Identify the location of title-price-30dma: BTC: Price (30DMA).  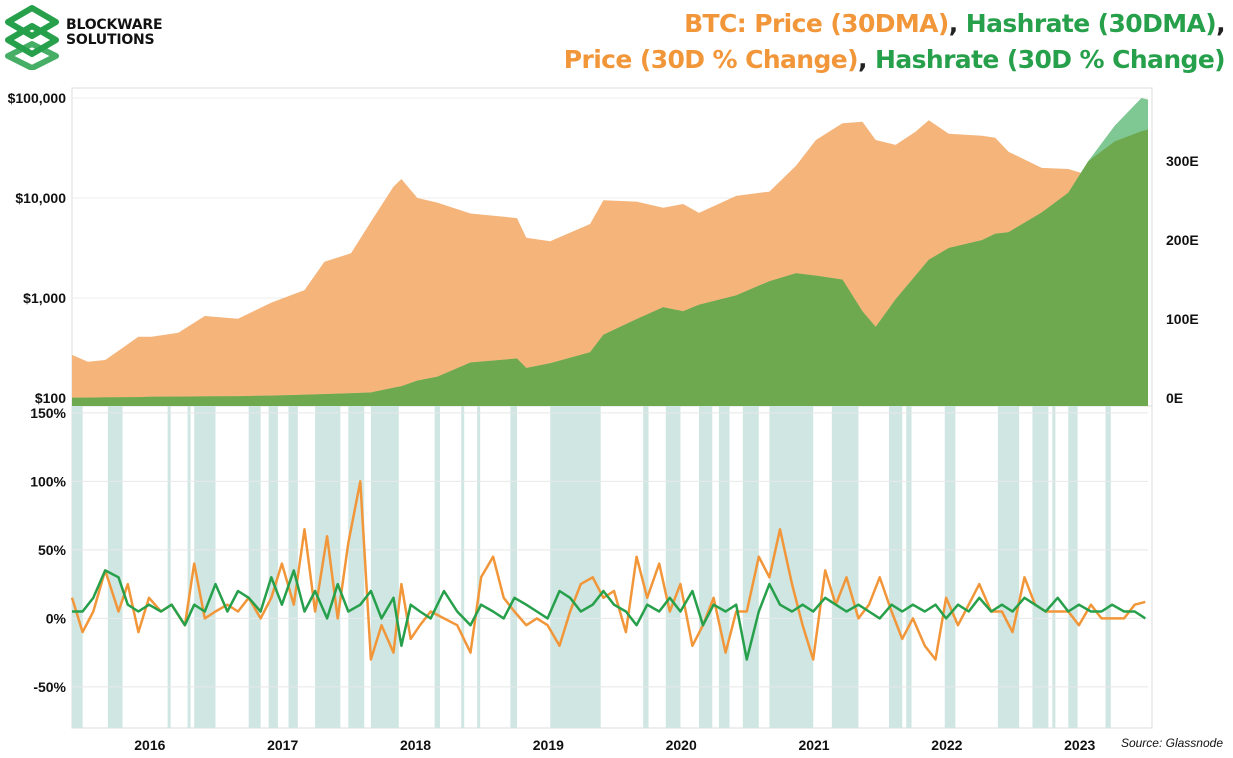
(816, 23).